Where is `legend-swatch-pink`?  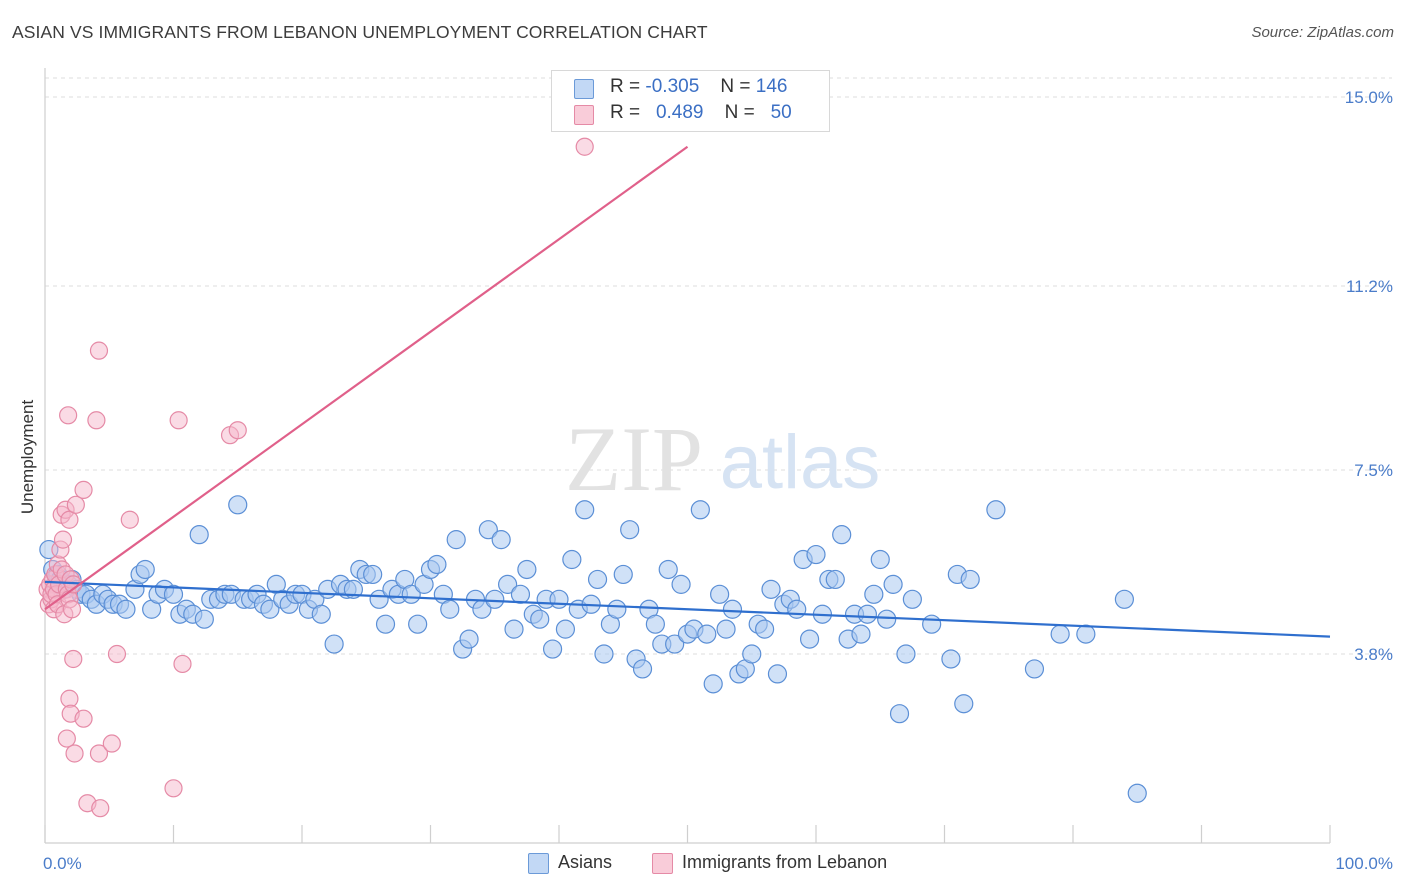
legend-swatch-pink is located at coordinates (584, 115).